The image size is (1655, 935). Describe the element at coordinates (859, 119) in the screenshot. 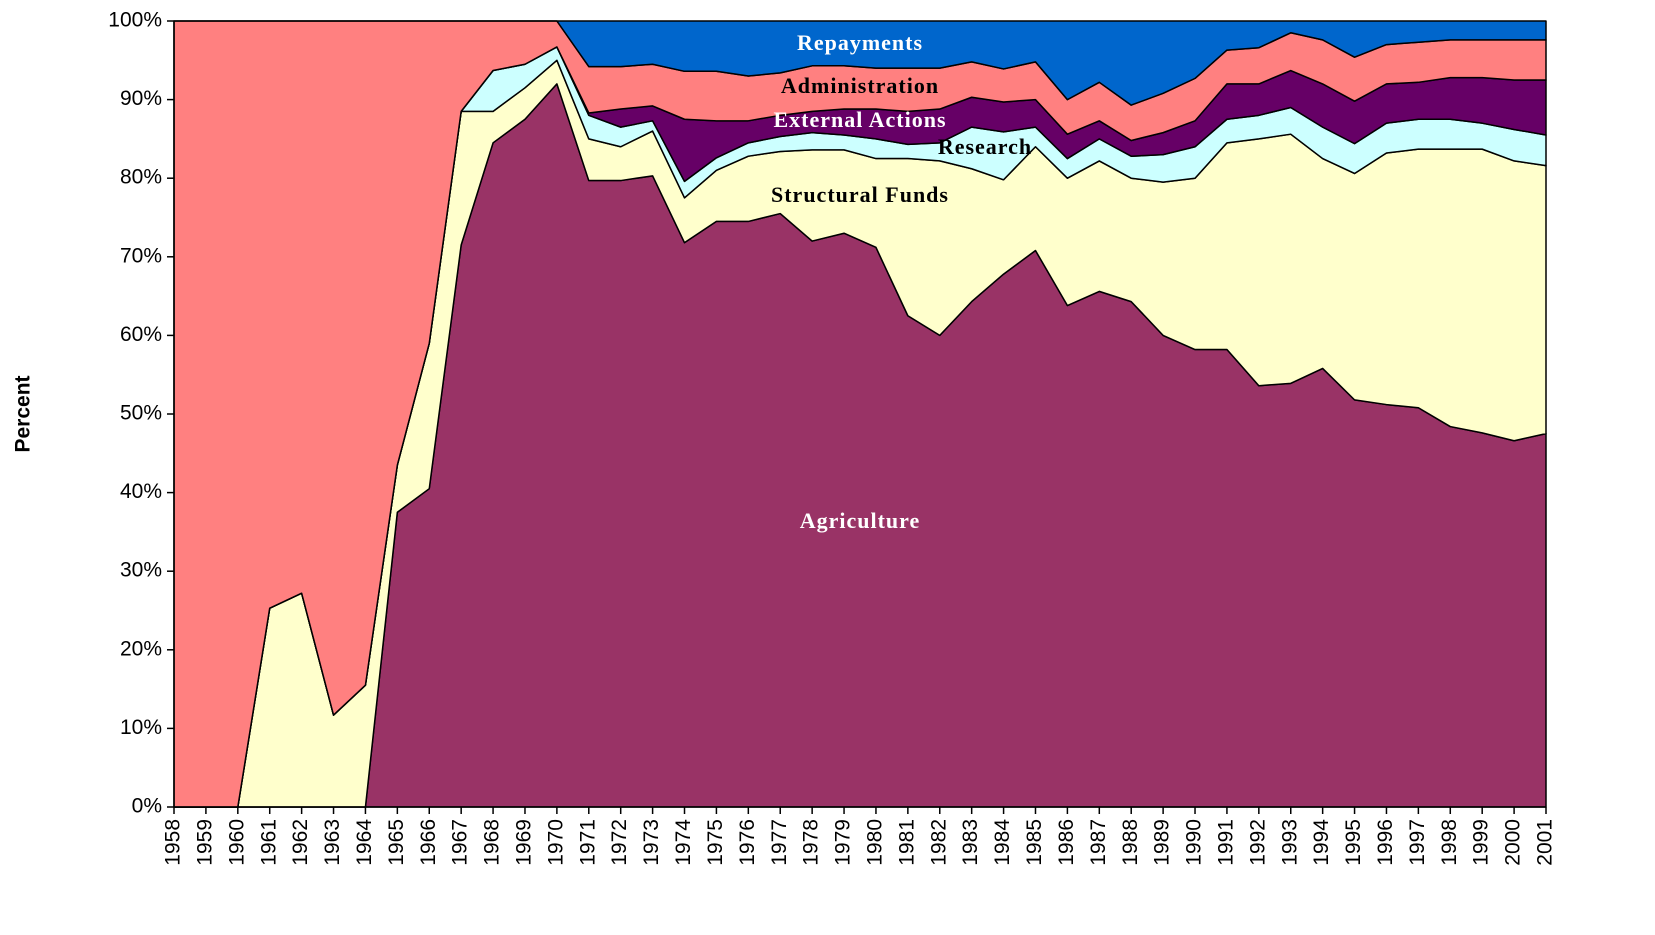

I see `series-label: External Actions` at that location.